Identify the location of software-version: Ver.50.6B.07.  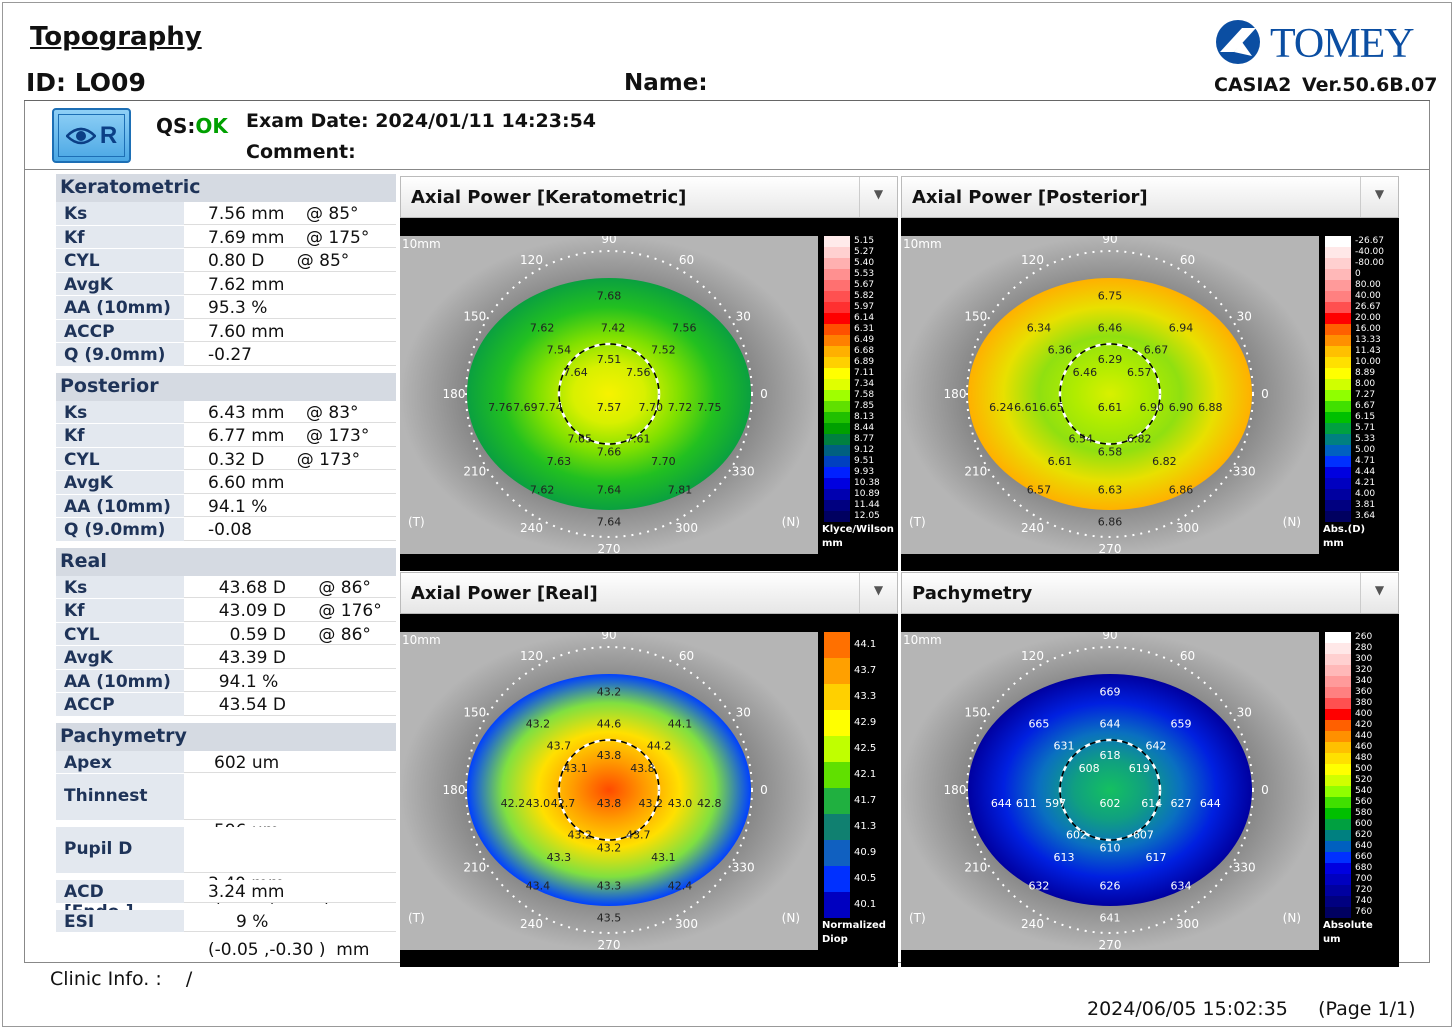
(1370, 85).